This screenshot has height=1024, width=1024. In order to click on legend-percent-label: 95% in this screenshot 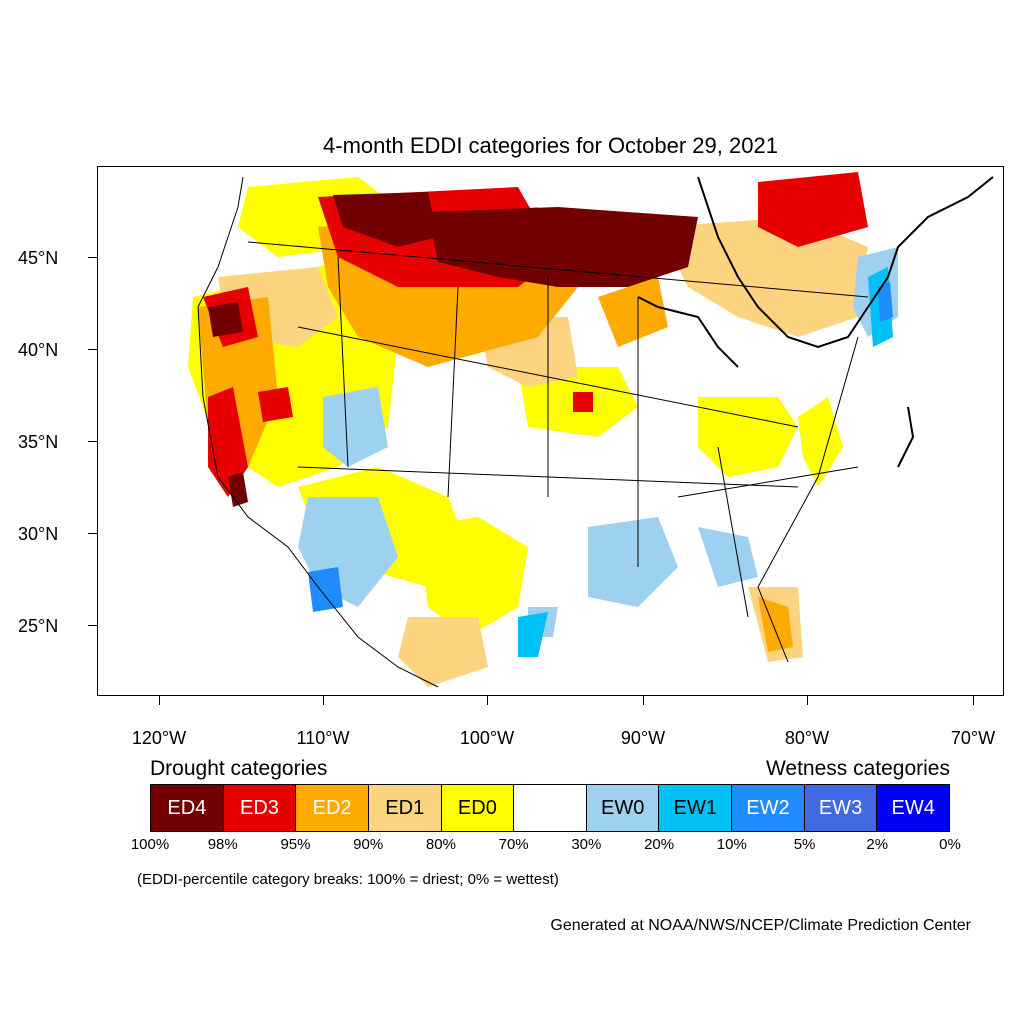, I will do `click(295, 844)`.